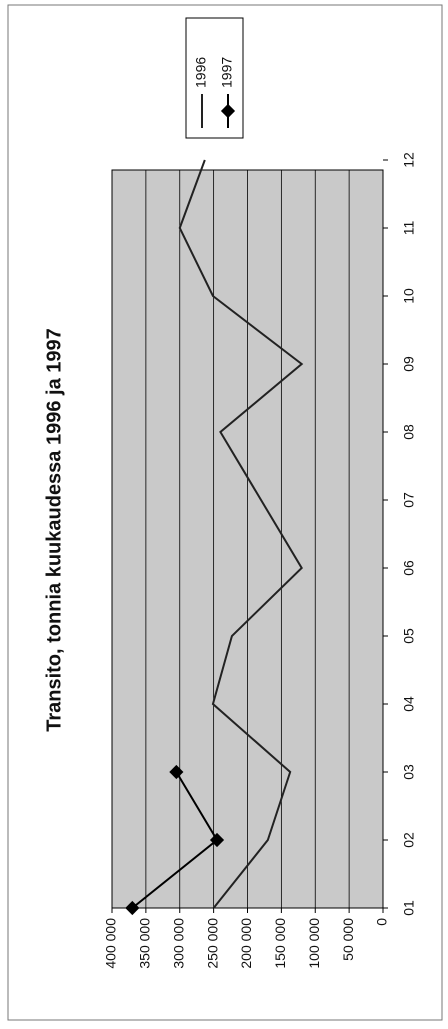 The height and width of the screenshot is (1029, 448). I want to click on legend, so click(214, 78).